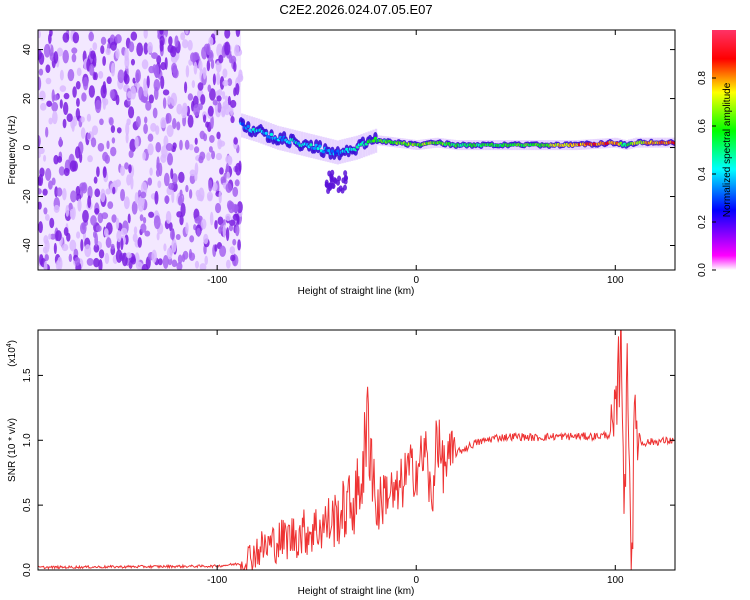 The width and height of the screenshot is (750, 600). What do you see at coordinates (268, 134) in the screenshot?
I see `signal-halo` at bounding box center [268, 134].